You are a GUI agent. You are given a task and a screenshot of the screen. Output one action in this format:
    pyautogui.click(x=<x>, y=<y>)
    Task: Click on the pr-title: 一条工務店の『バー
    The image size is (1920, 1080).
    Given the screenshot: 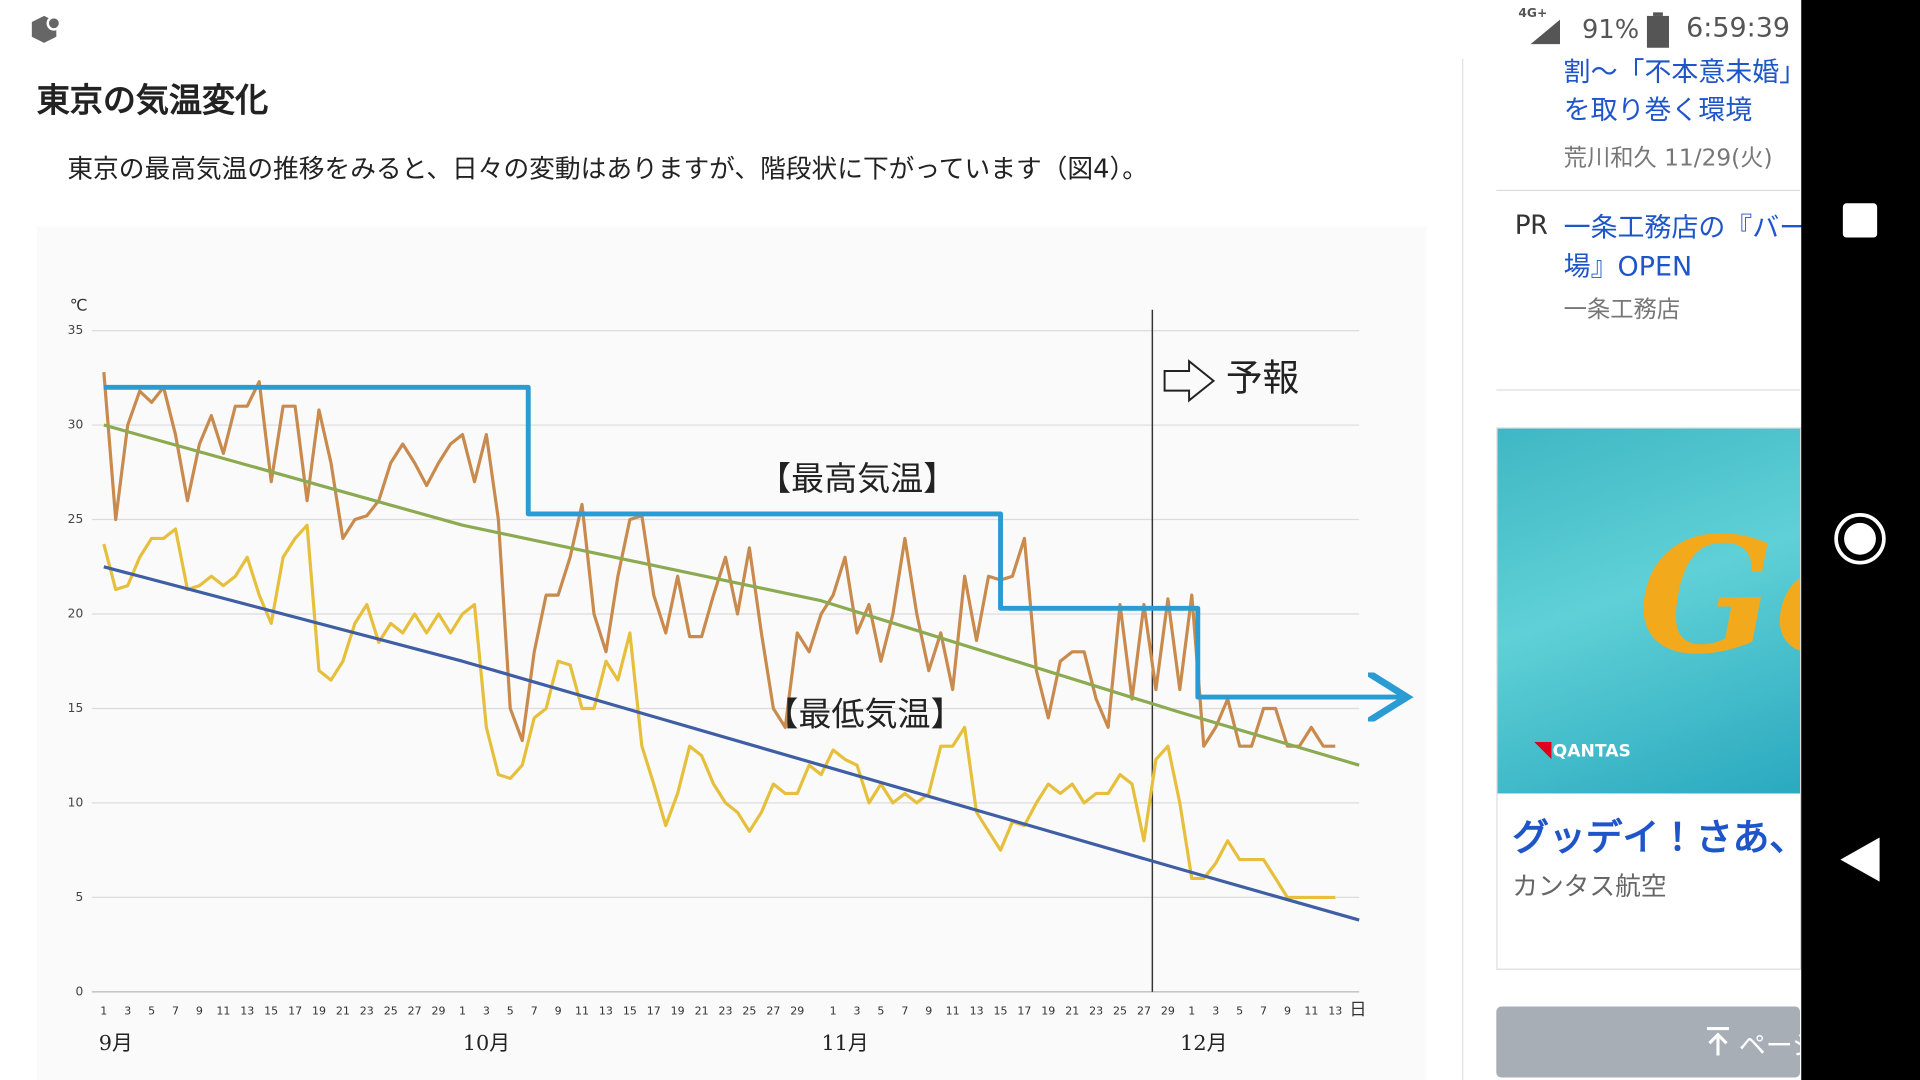 What is the action you would take?
    pyautogui.click(x=1685, y=228)
    